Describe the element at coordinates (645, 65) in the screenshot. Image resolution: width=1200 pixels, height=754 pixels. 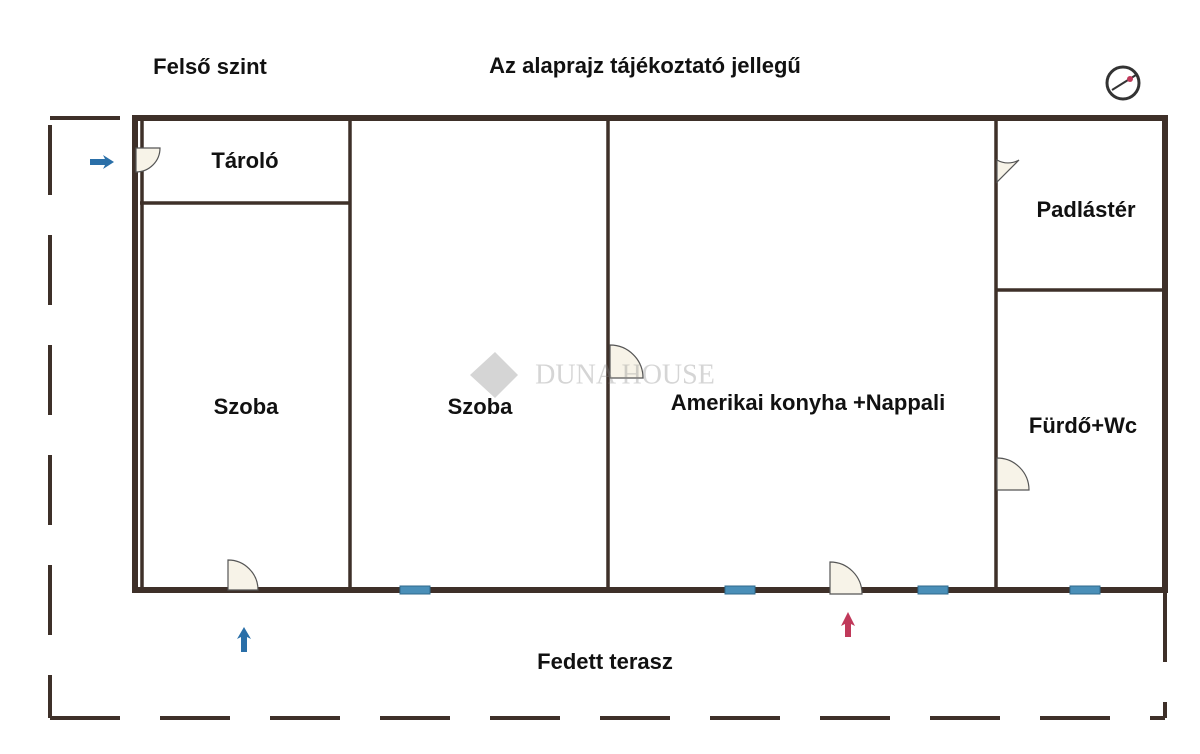
I see `disclaimer: Az alaprajz tájékoztató jellegű` at that location.